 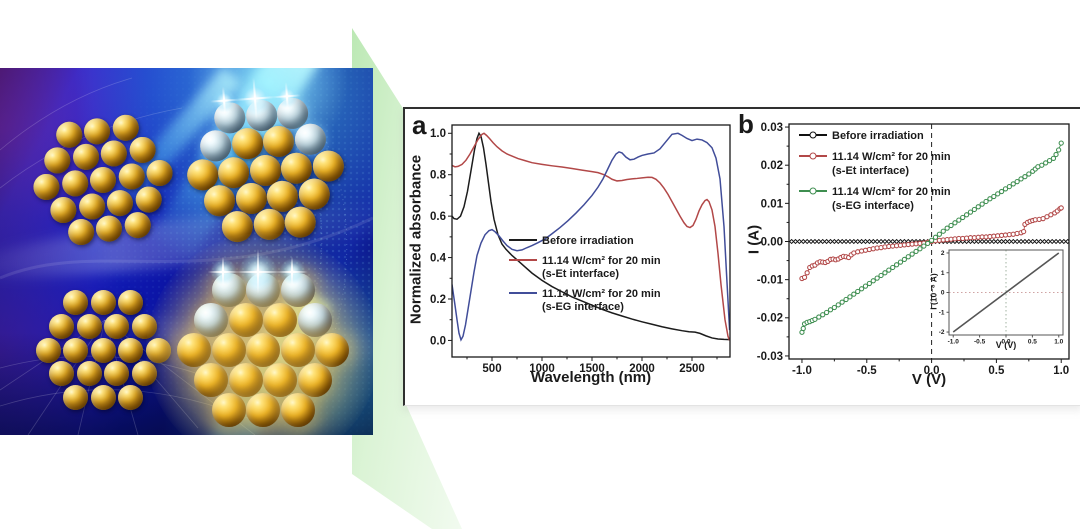 I want to click on panel-b-xaxis-title: V (V), so click(x=929, y=379).